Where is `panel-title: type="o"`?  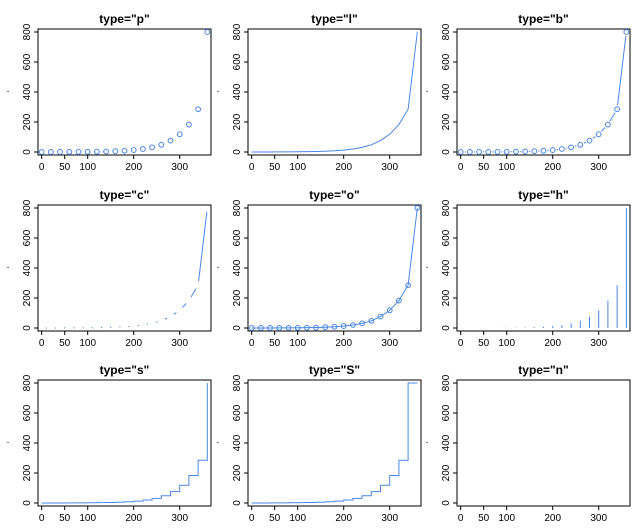 panel-title: type="o" is located at coordinates (334, 195).